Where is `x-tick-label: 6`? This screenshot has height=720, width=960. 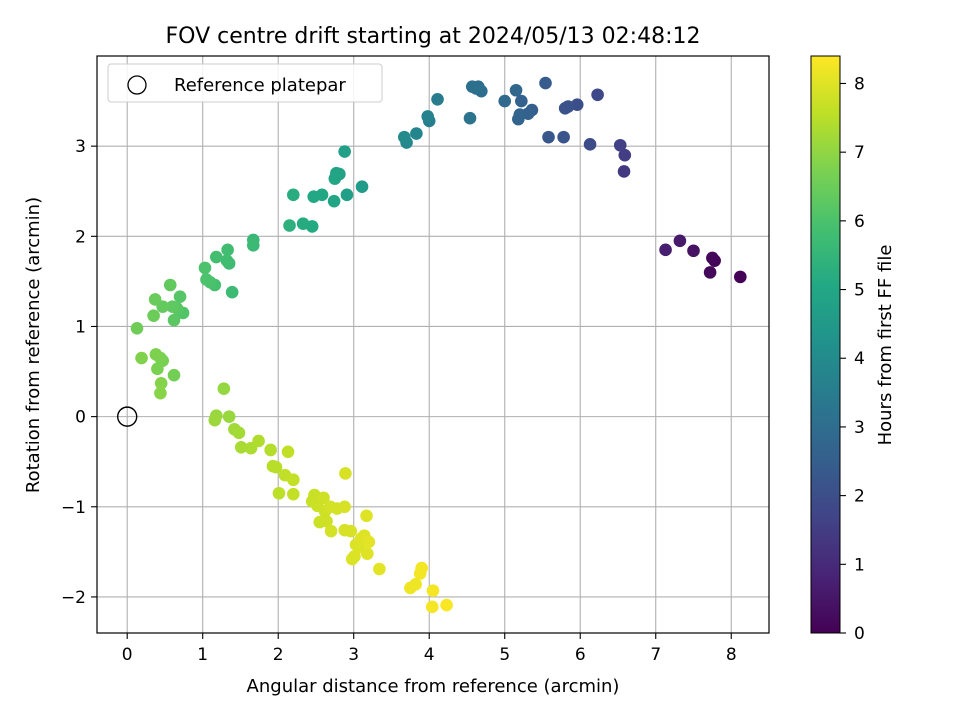
x-tick-label: 6 is located at coordinates (580, 655).